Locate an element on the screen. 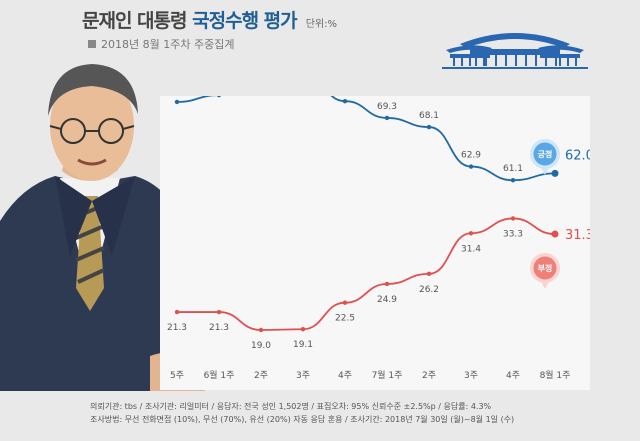 The width and height of the screenshot is (640, 441). subtitle-text: 2018년 8월 1주차 주중집계 is located at coordinates (168, 44).